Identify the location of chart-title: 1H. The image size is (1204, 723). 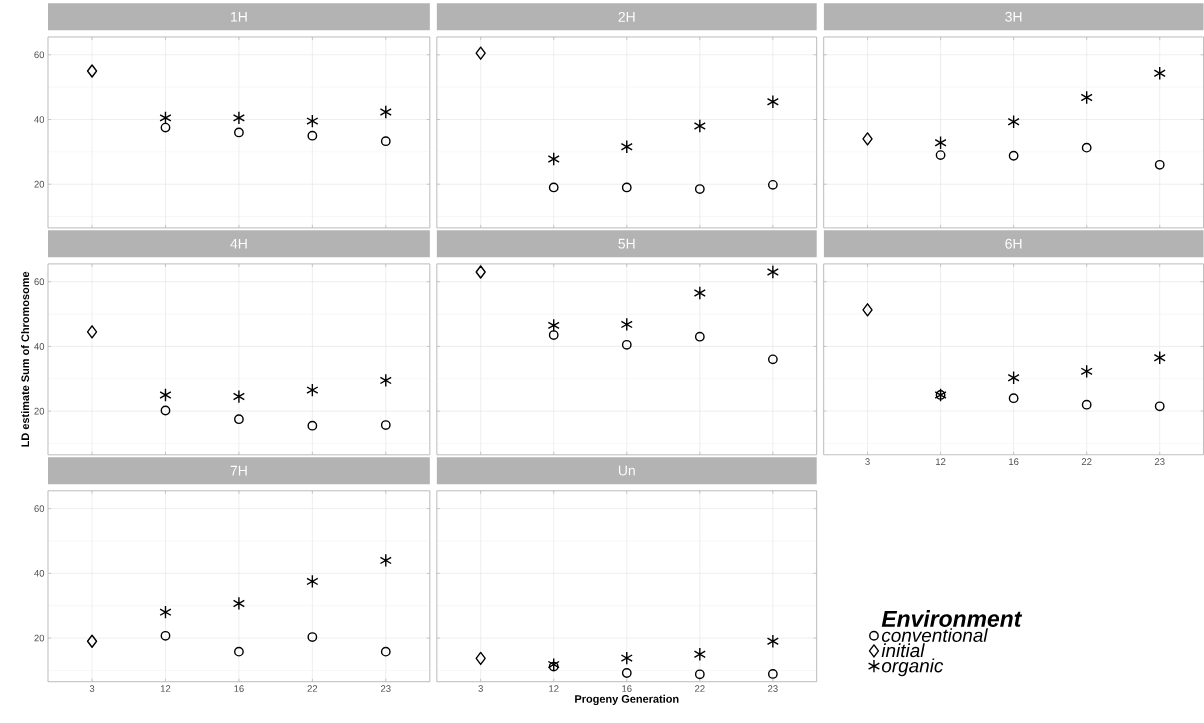
(239, 17).